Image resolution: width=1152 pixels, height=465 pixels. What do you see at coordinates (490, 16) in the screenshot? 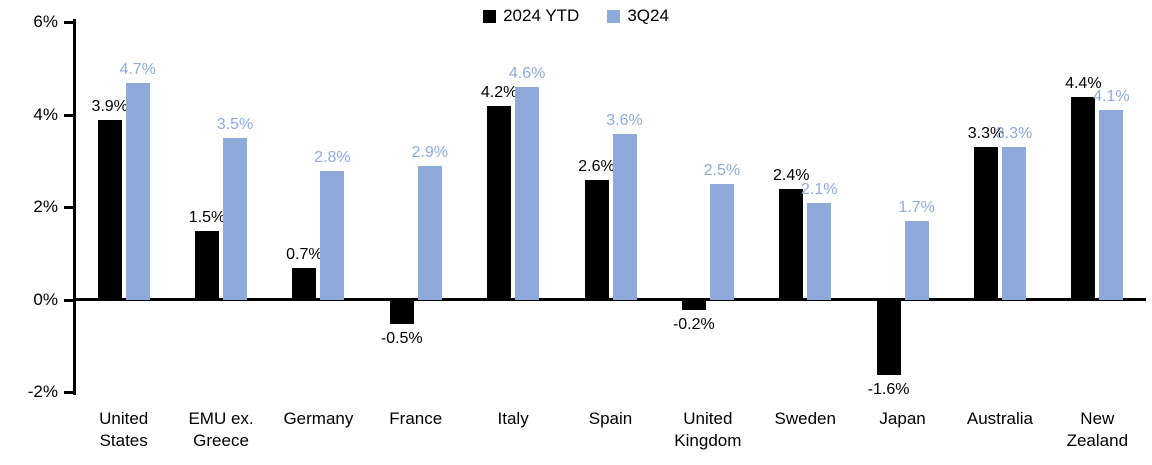
I see `legend-swatch-2024-ytd-icon` at bounding box center [490, 16].